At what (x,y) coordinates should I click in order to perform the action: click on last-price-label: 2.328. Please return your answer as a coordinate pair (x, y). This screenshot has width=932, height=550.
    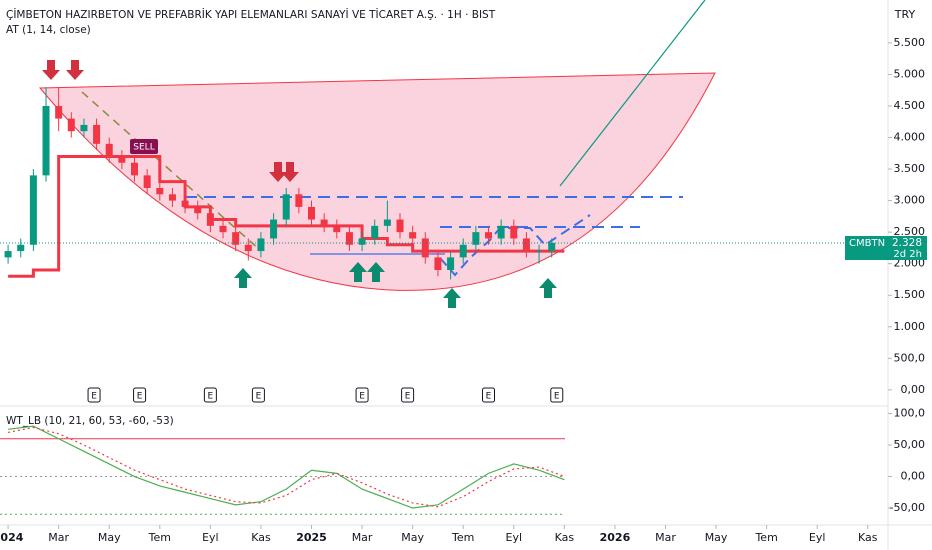
    Looking at the image, I should click on (907, 243).